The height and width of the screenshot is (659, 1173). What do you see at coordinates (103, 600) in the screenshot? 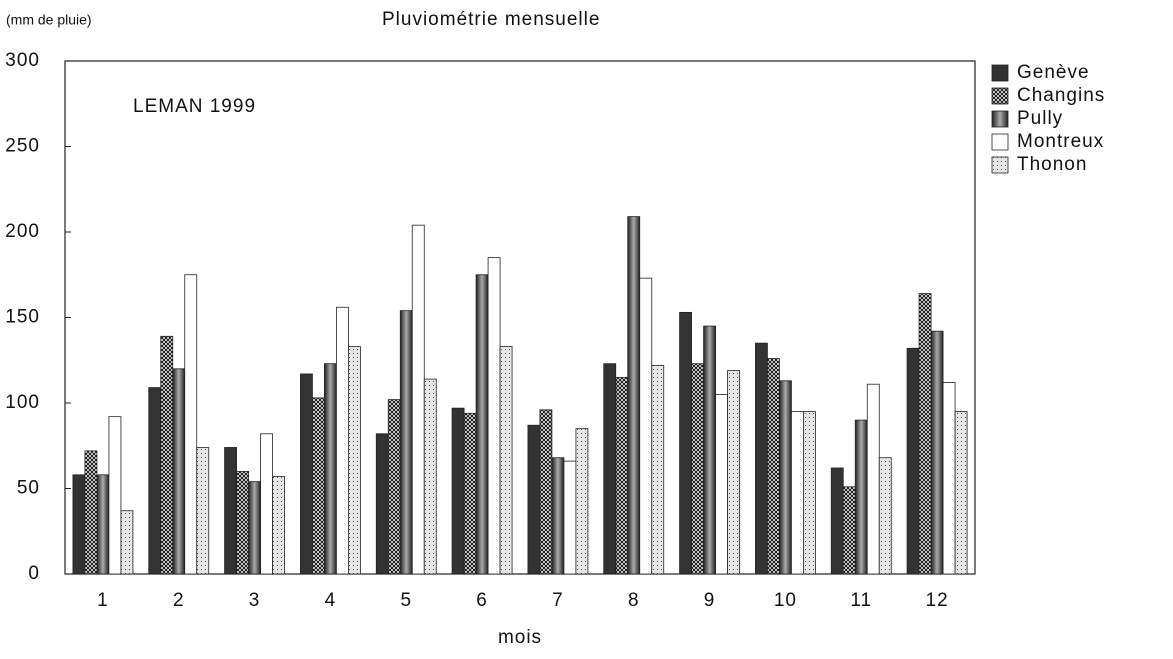
I see `x-tick-label: 1` at bounding box center [103, 600].